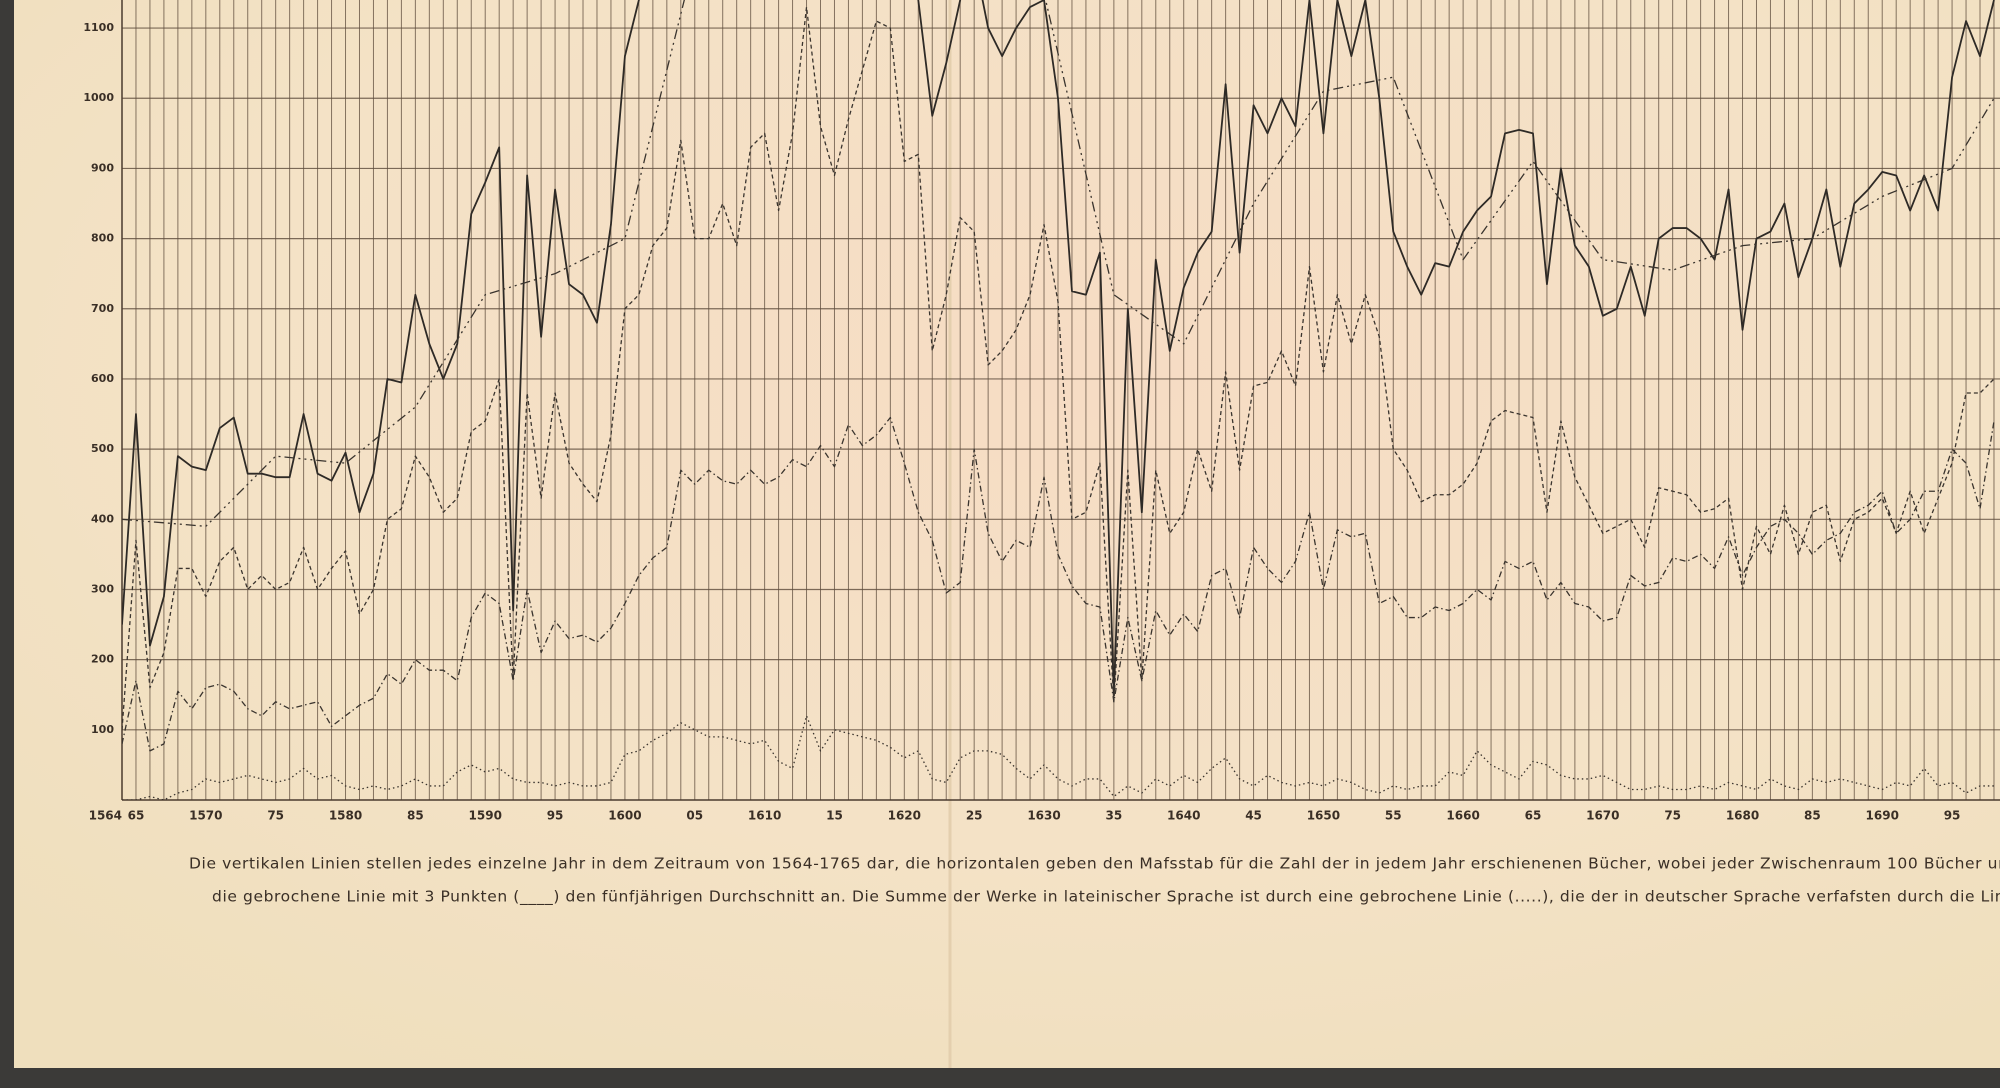  What do you see at coordinates (485, 816) in the screenshot?
I see `x-tick-label: 1590` at bounding box center [485, 816].